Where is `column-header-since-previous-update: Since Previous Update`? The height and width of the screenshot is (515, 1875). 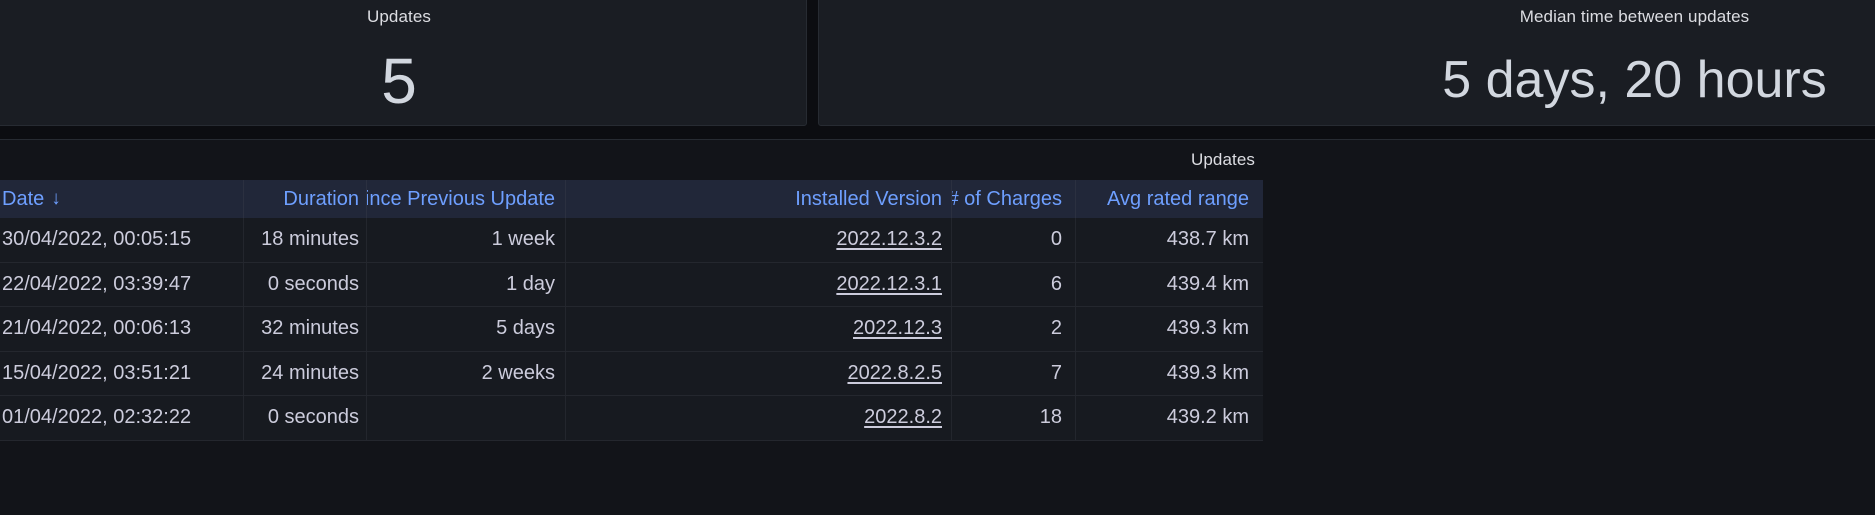 column-header-since-previous-update: Since Previous Update is located at coordinates (466, 199).